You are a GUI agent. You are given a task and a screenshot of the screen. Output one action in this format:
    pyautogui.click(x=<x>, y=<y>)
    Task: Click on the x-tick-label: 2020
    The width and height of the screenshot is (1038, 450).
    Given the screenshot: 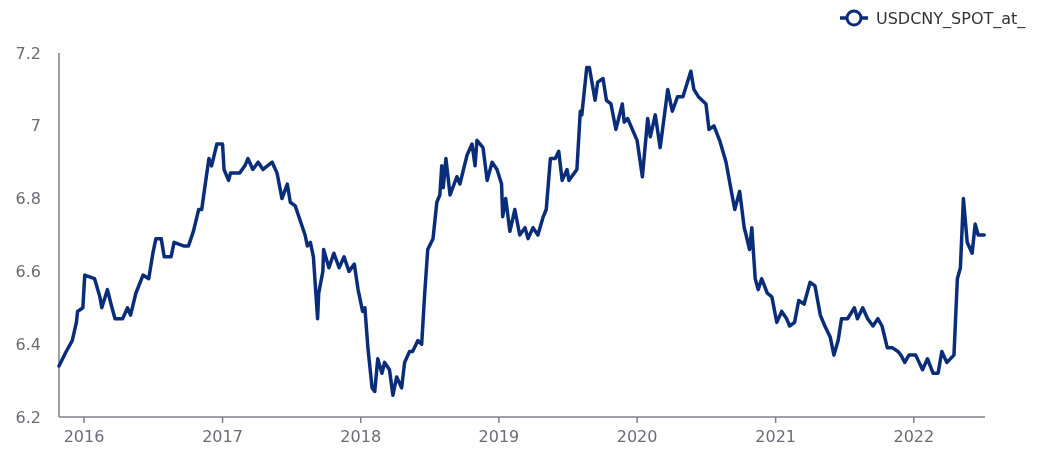 What is the action you would take?
    pyautogui.click(x=637, y=436)
    